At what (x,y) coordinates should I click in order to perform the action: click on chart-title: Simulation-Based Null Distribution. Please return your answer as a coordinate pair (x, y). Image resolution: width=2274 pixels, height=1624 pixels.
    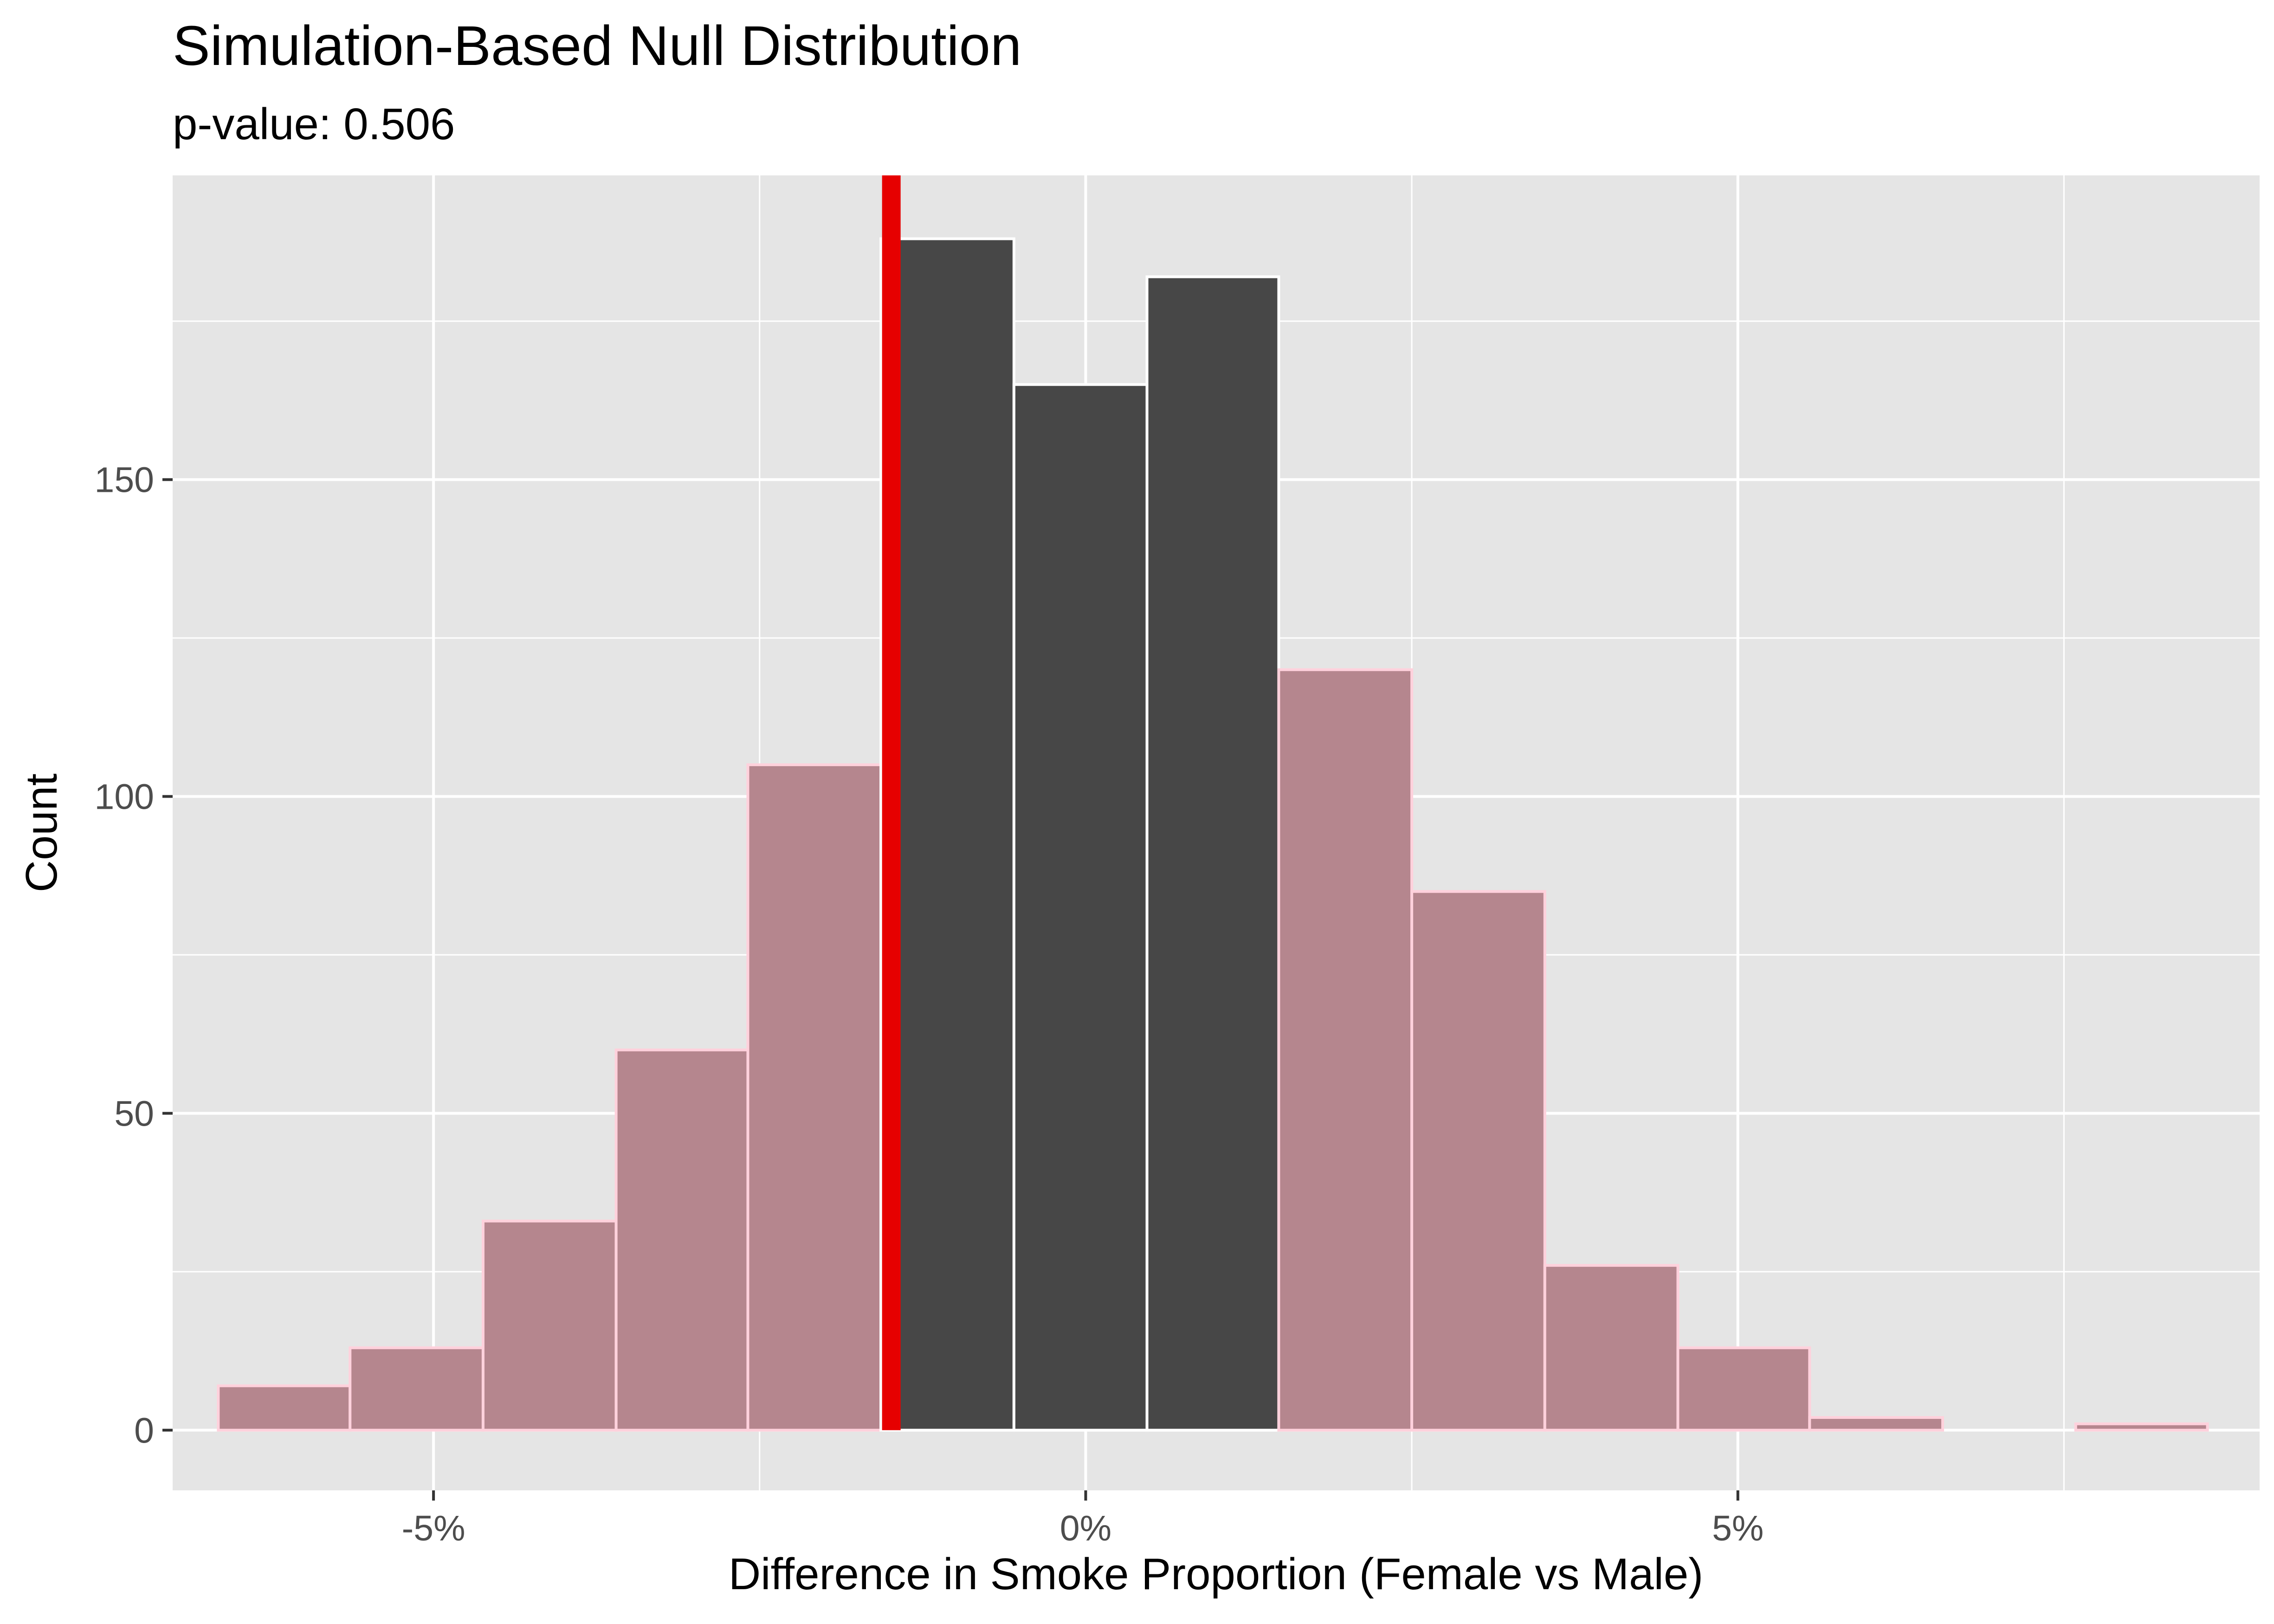
    Looking at the image, I should click on (597, 46).